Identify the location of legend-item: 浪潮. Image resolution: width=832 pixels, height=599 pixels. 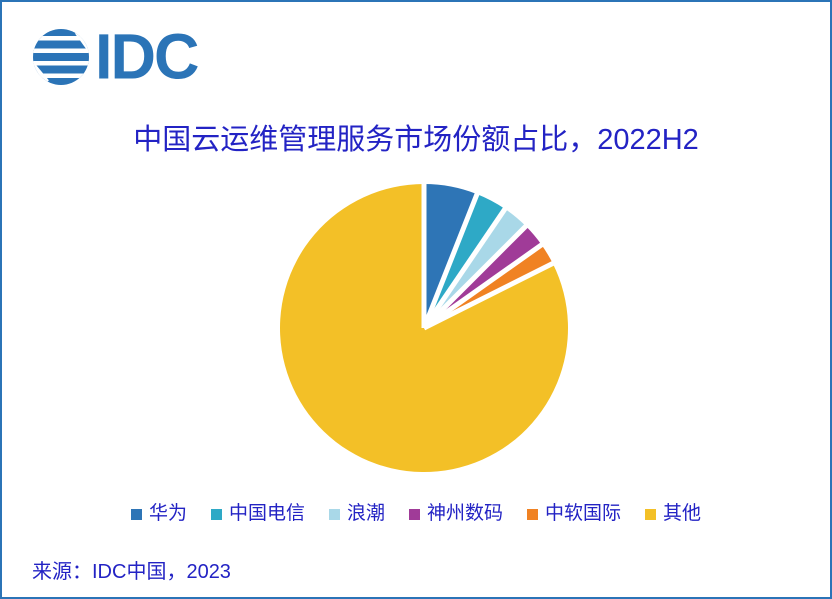
(356, 514).